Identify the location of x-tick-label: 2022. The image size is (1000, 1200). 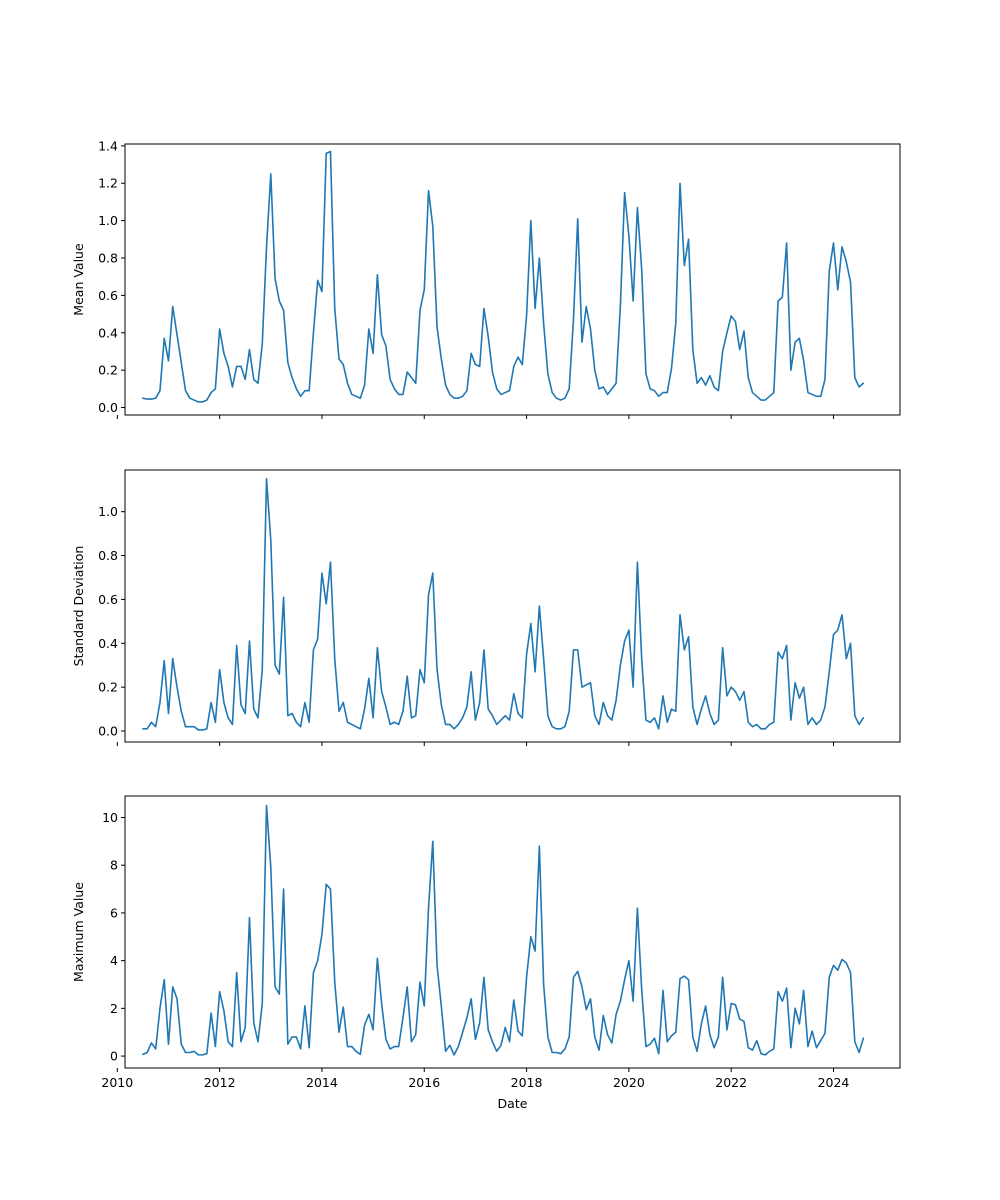
(731, 1082).